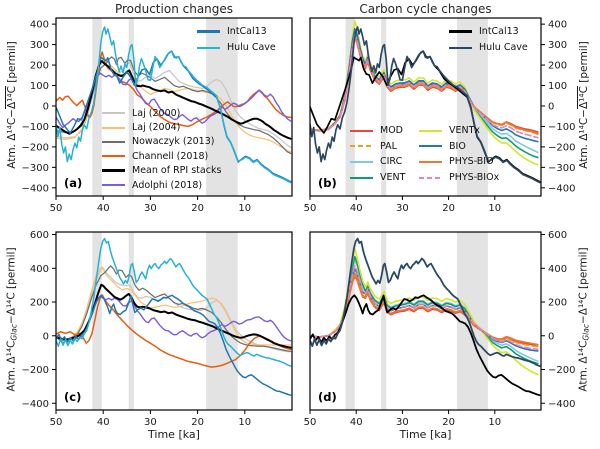 The height and width of the screenshot is (449, 600). I want to click on legend-entry: BIO, so click(459, 147).